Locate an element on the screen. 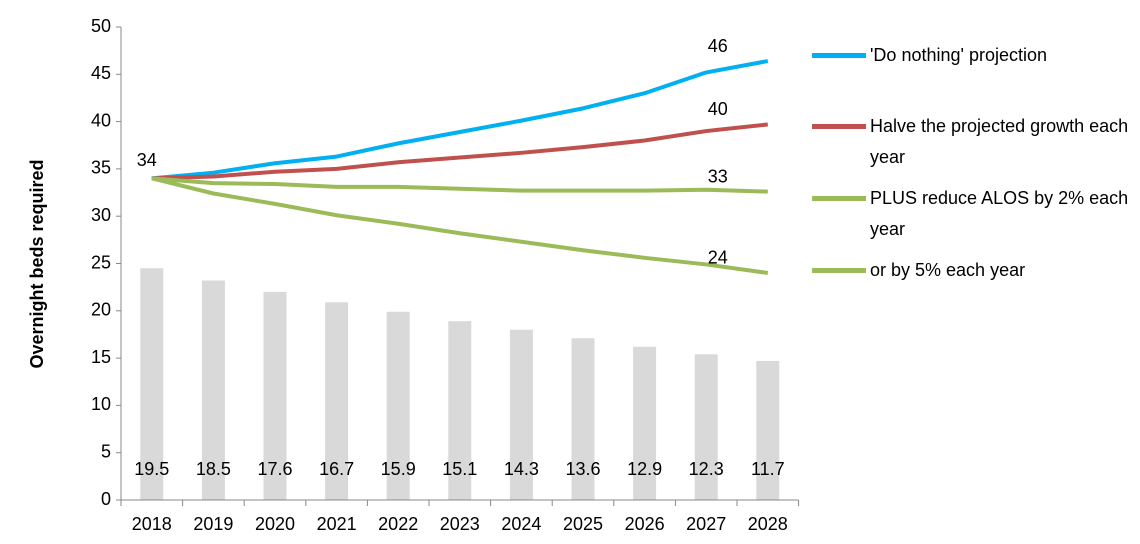  bar-annotation: 15.1 is located at coordinates (459, 469).